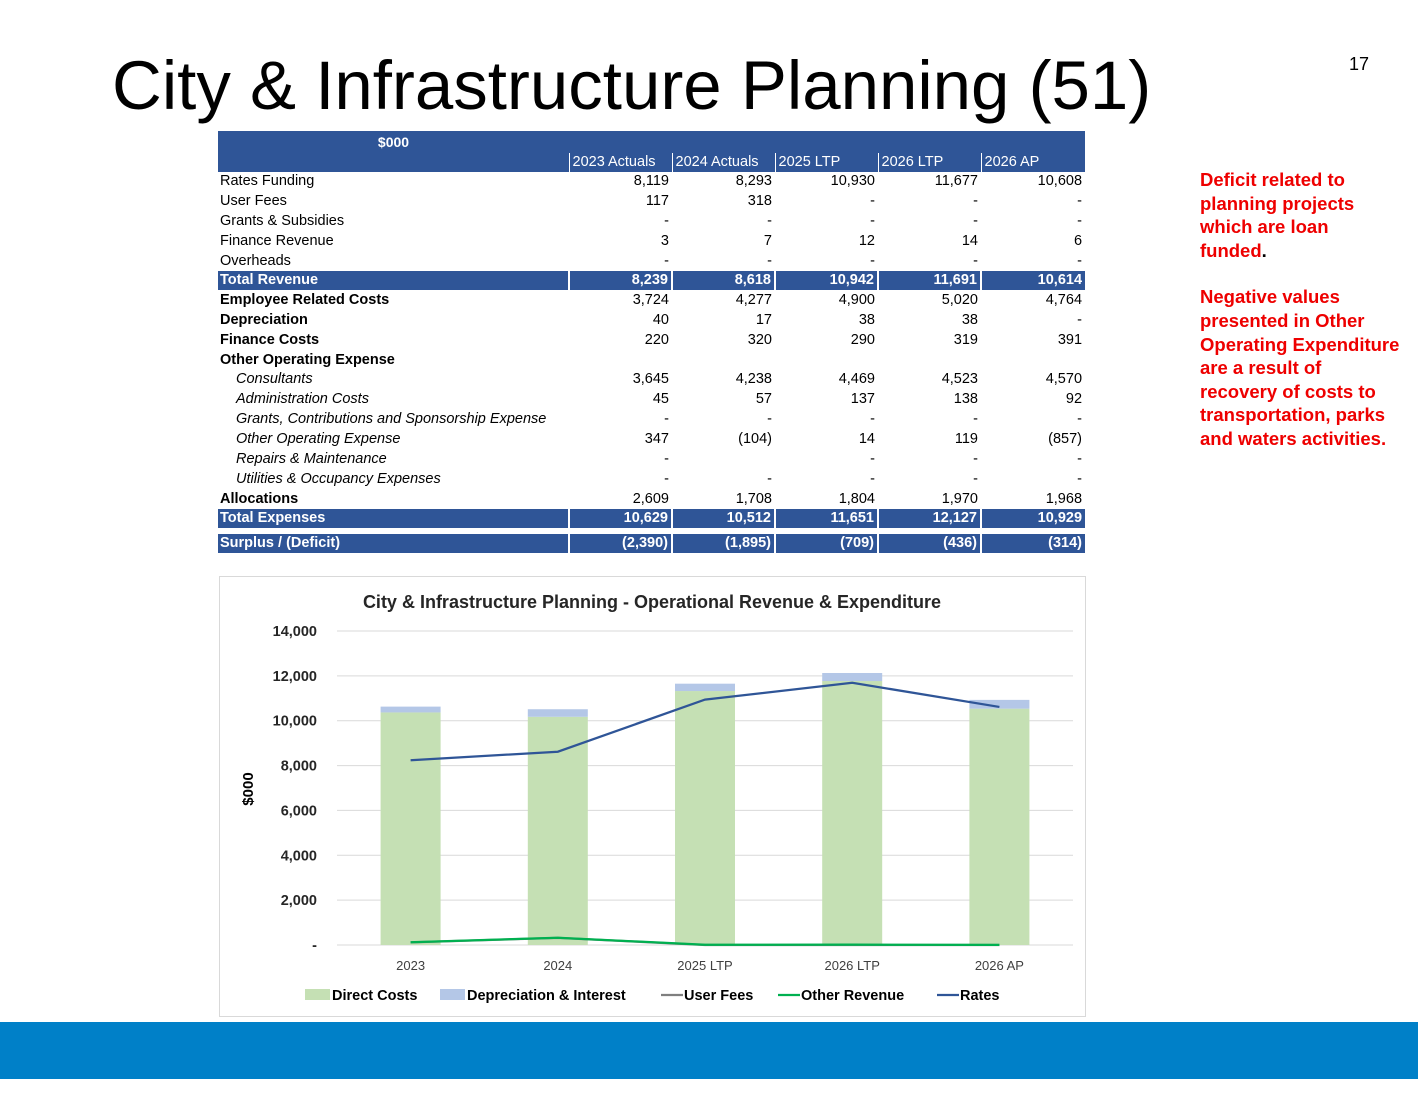 The width and height of the screenshot is (1418, 1095). What do you see at coordinates (929, 162) in the screenshot?
I see `column-header: 2026 LTP` at bounding box center [929, 162].